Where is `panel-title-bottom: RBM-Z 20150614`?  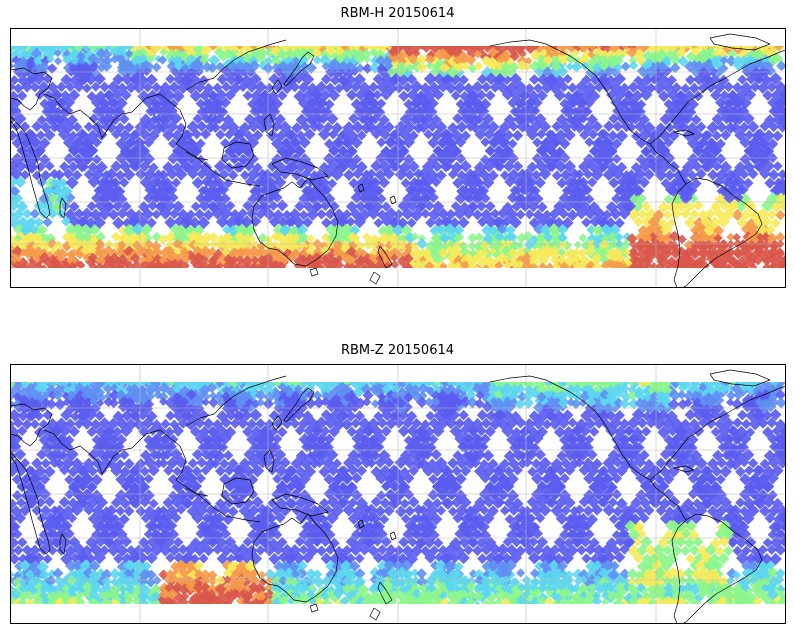
panel-title-bottom: RBM-Z 20150614 is located at coordinates (397, 350).